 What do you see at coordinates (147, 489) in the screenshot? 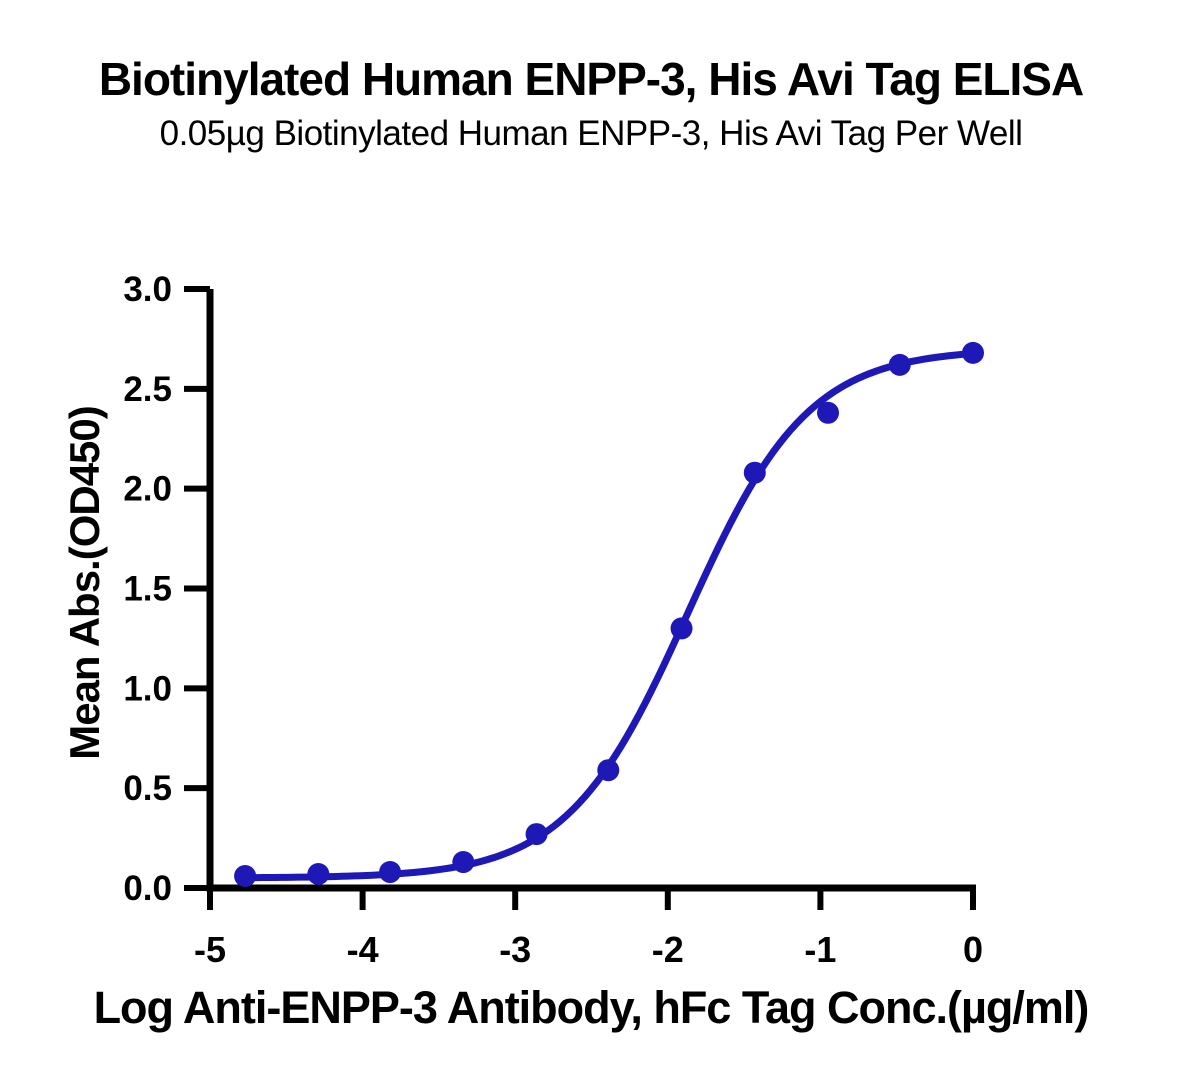
I see `y-tick-label: 2.0` at bounding box center [147, 489].